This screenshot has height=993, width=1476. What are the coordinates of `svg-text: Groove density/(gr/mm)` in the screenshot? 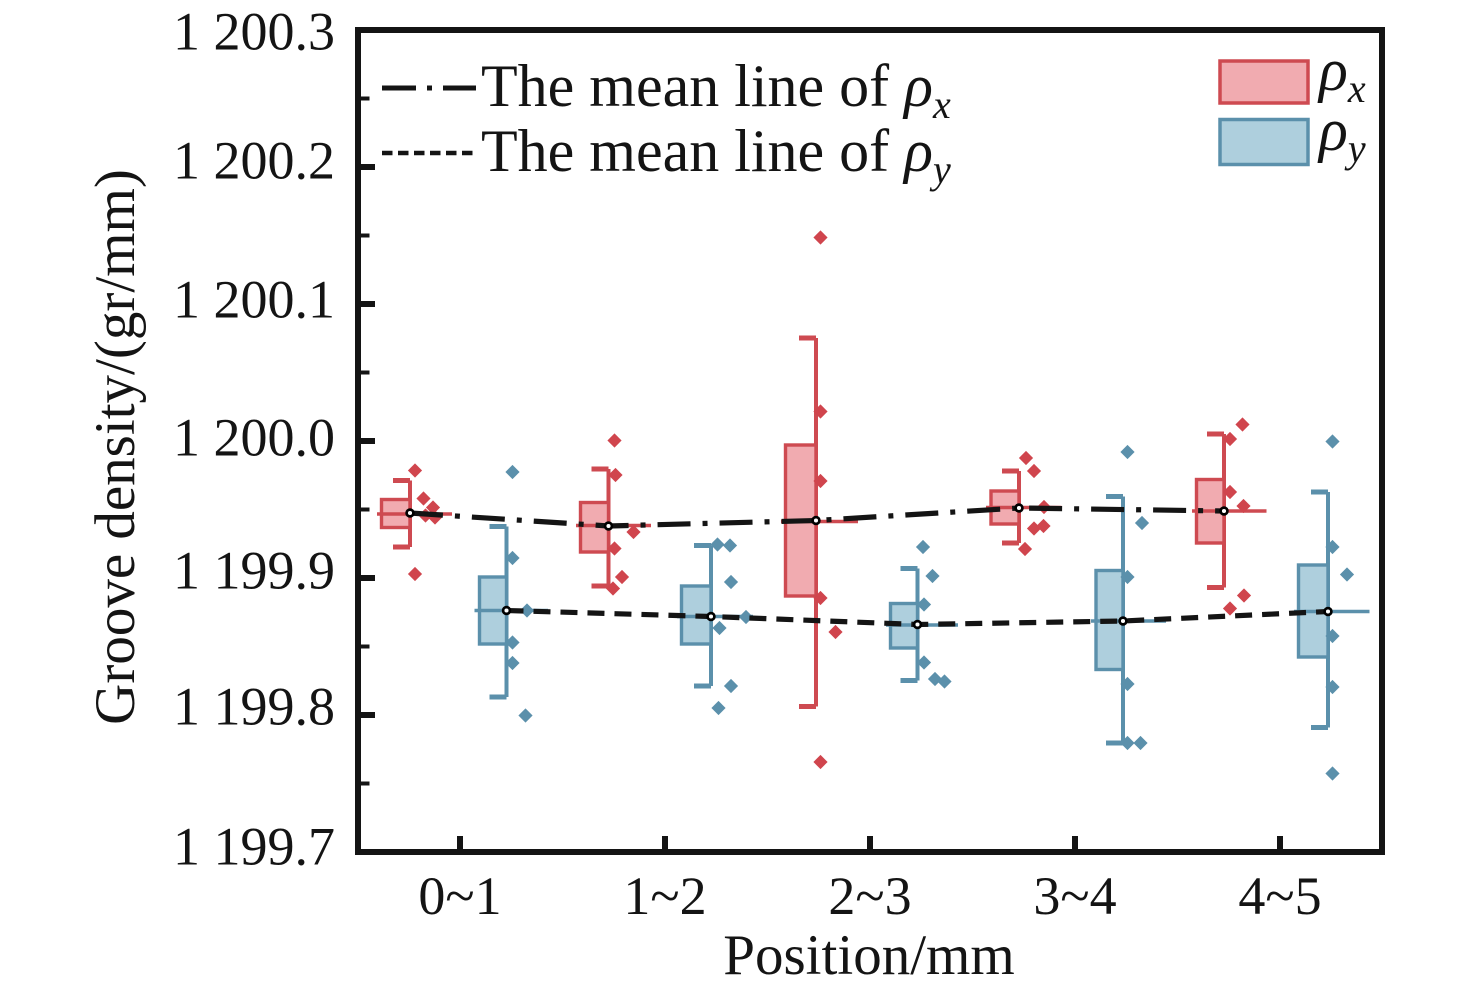 It's located at (115, 447).